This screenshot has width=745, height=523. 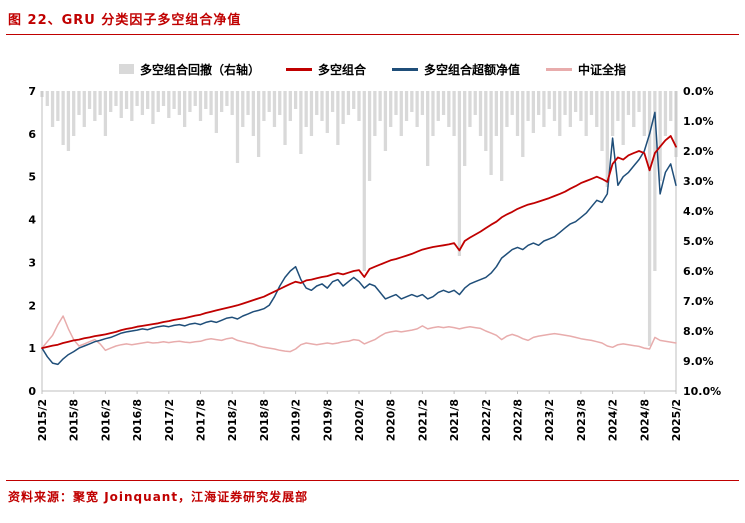 I want to click on svg-text: 2023/2, so click(x=549, y=420).